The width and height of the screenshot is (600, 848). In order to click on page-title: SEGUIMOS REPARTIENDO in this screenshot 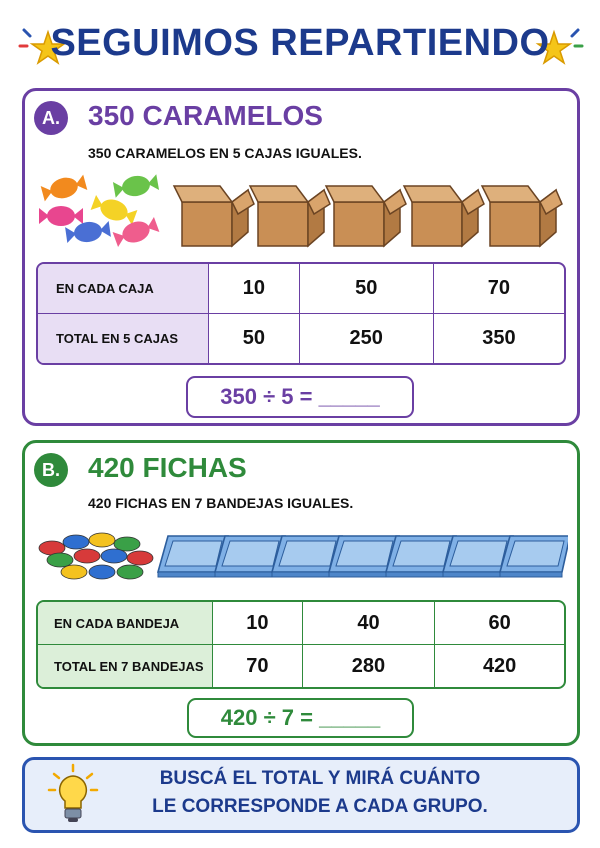, I will do `click(300, 43)`.